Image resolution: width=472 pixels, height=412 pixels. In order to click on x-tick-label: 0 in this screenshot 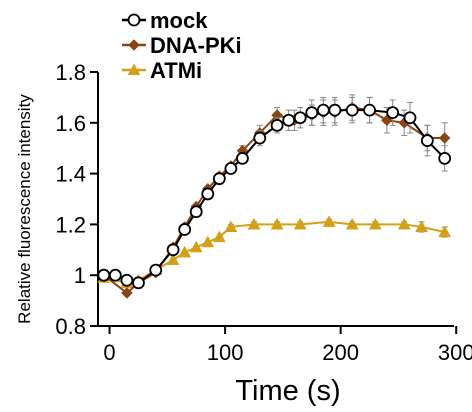, I will do `click(109, 352)`.